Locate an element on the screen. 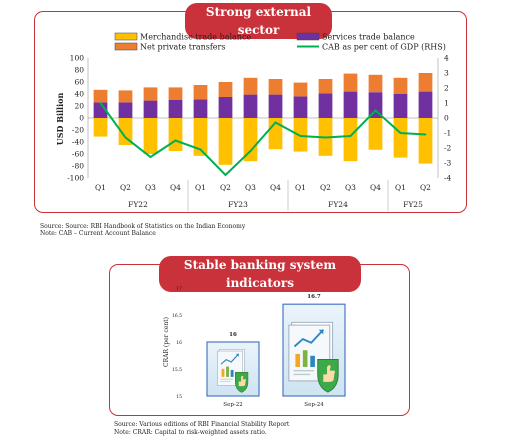 The height and width of the screenshot is (441, 520). y-tick-label: 80 is located at coordinates (79, 70).